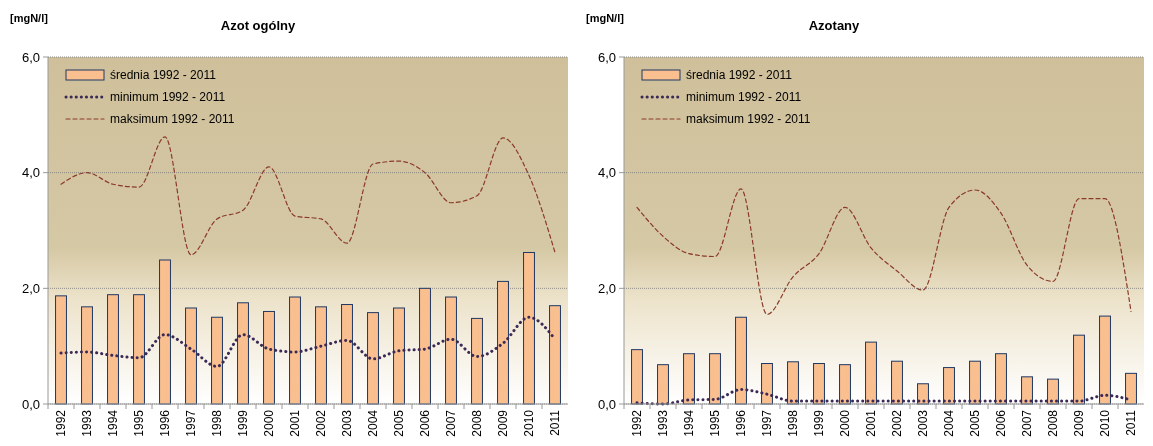 The width and height of the screenshot is (1153, 446). I want to click on chart-title: Azot ogólny, so click(258, 25).